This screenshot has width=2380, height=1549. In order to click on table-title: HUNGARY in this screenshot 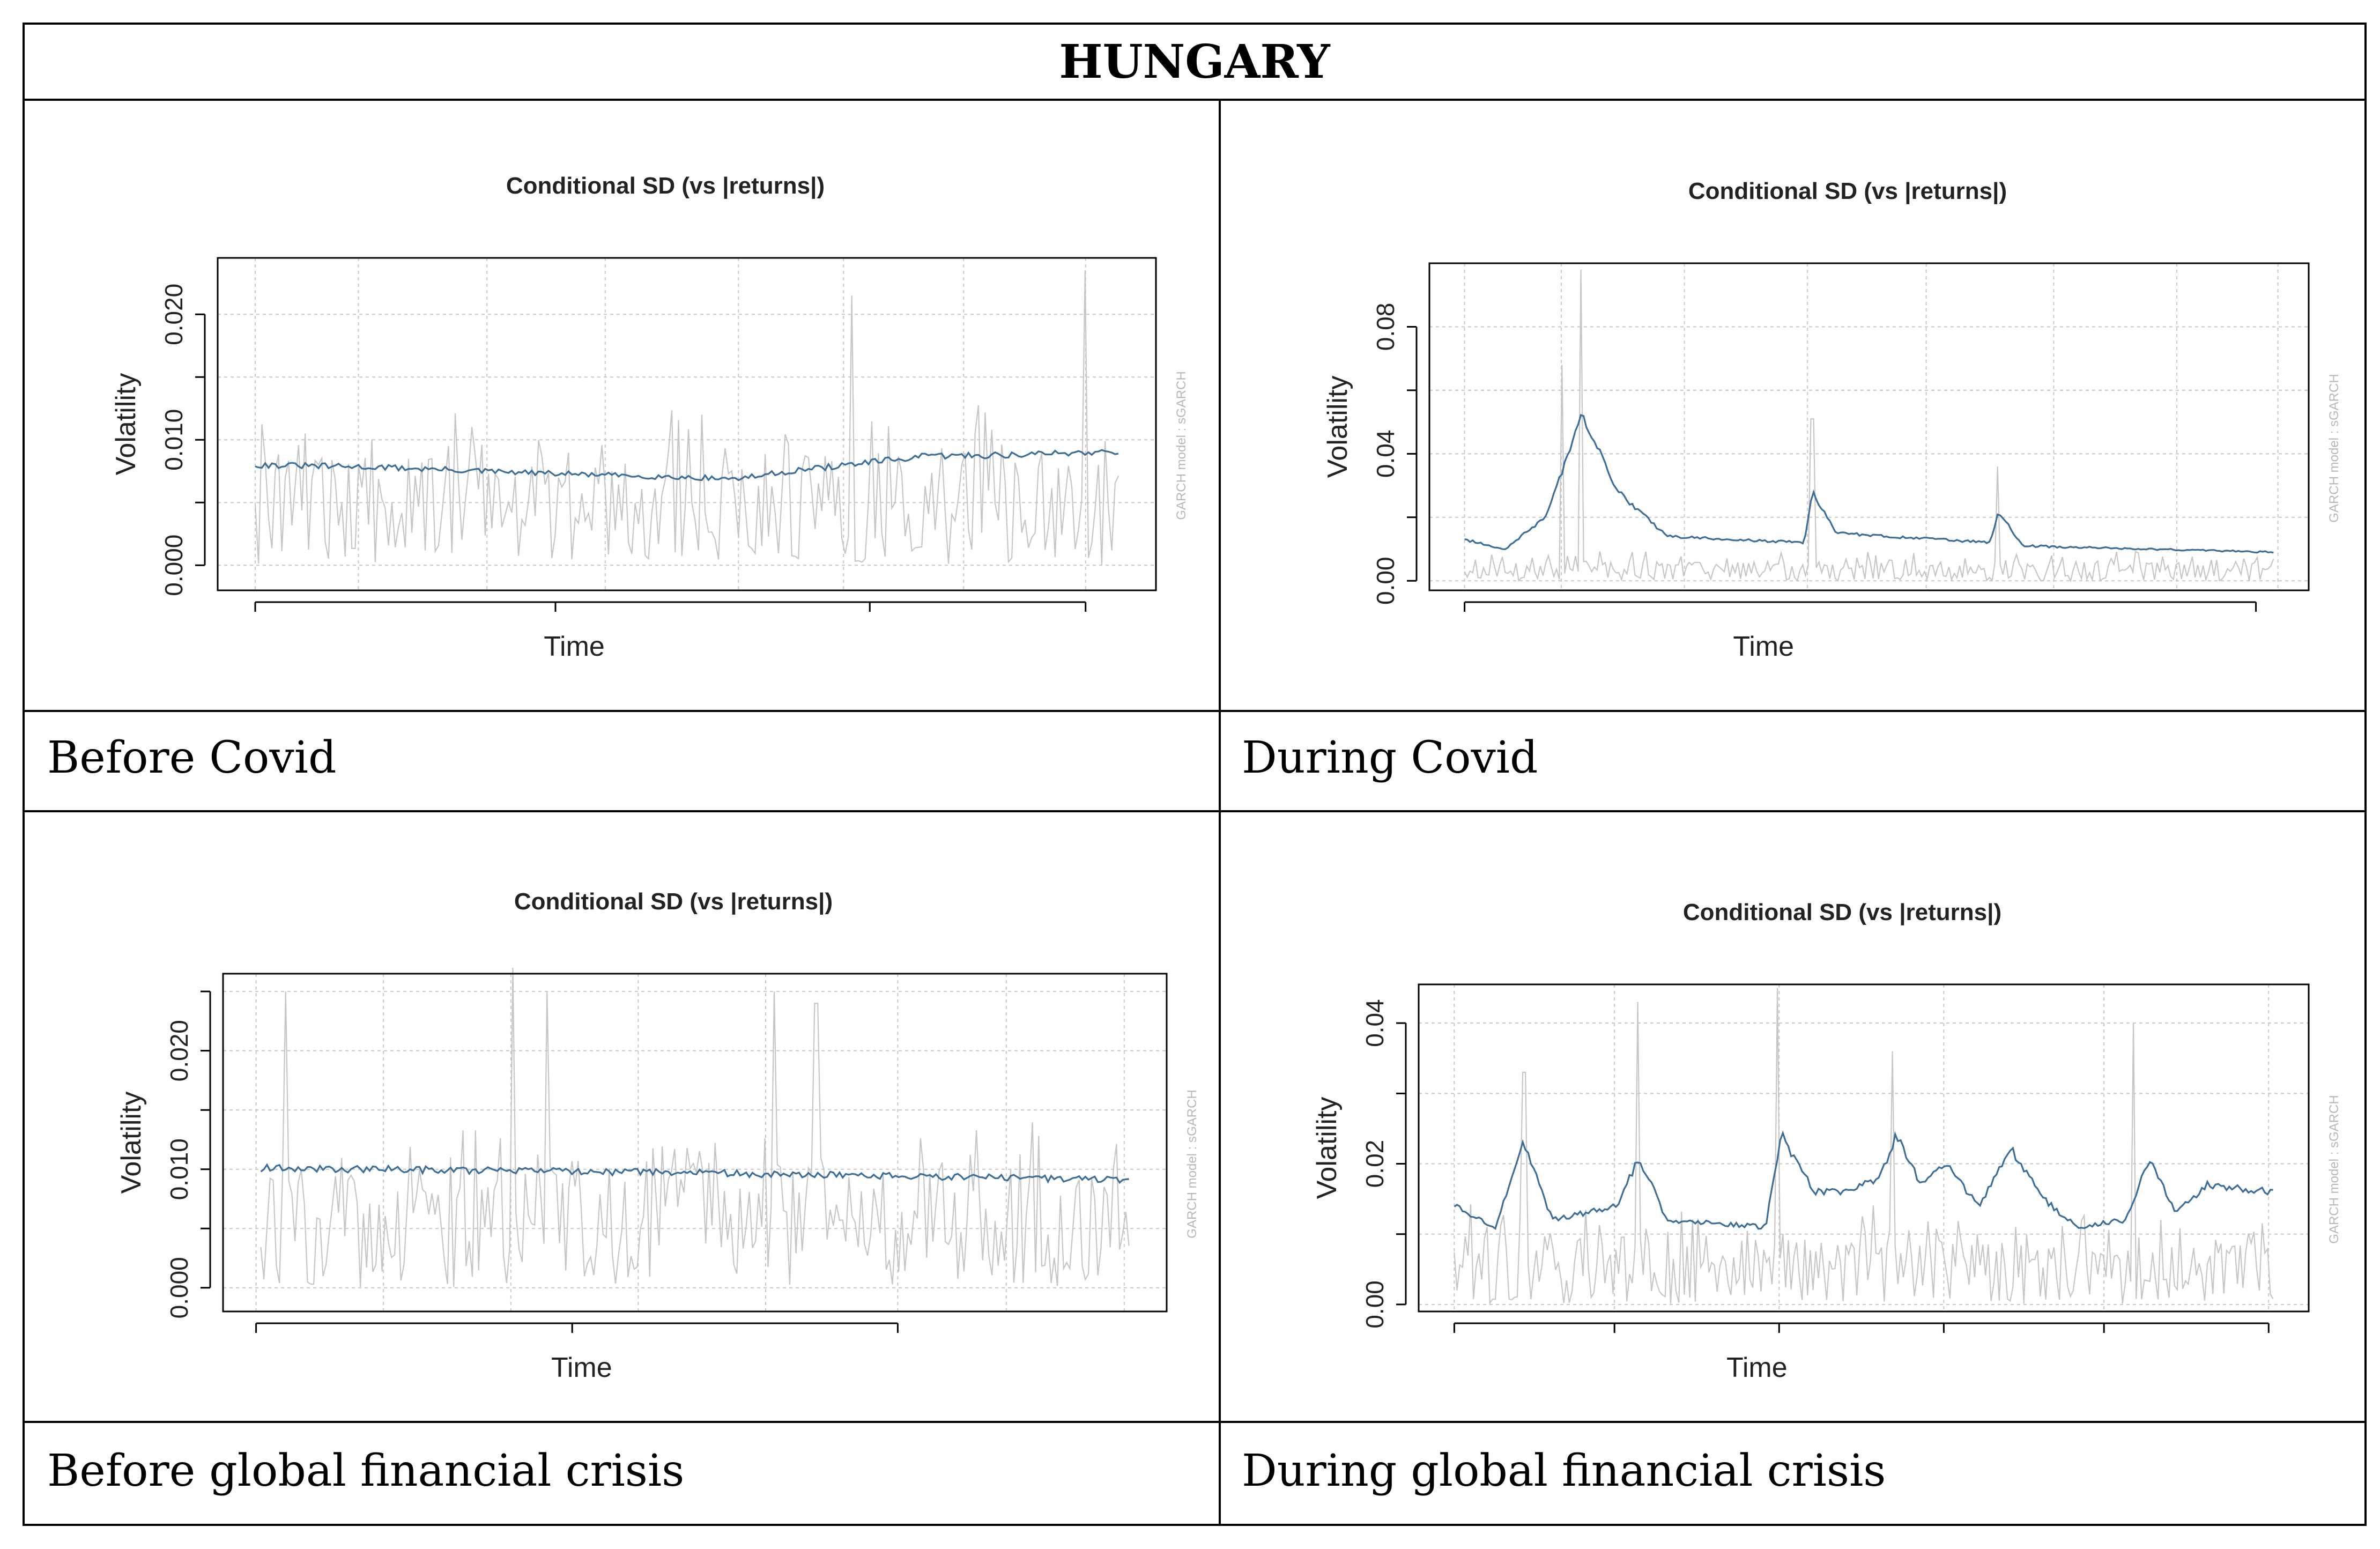, I will do `click(1194, 62)`.